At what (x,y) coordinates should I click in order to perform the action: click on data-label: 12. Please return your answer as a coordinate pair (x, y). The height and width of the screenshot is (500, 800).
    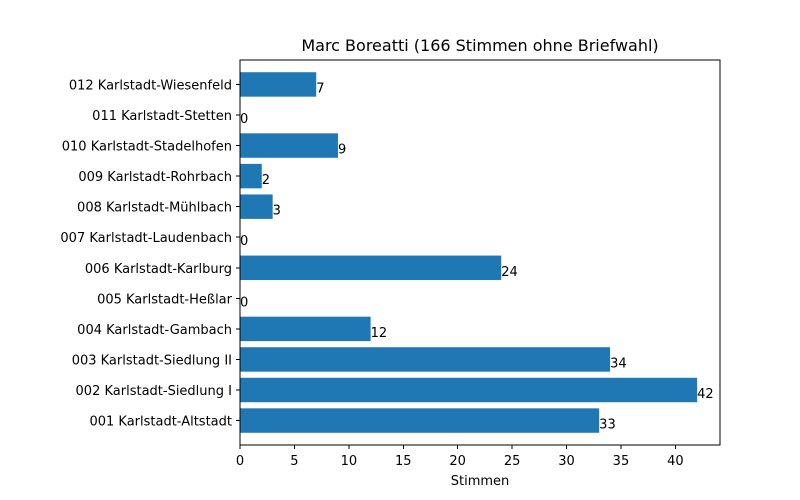
    Looking at the image, I should click on (379, 333).